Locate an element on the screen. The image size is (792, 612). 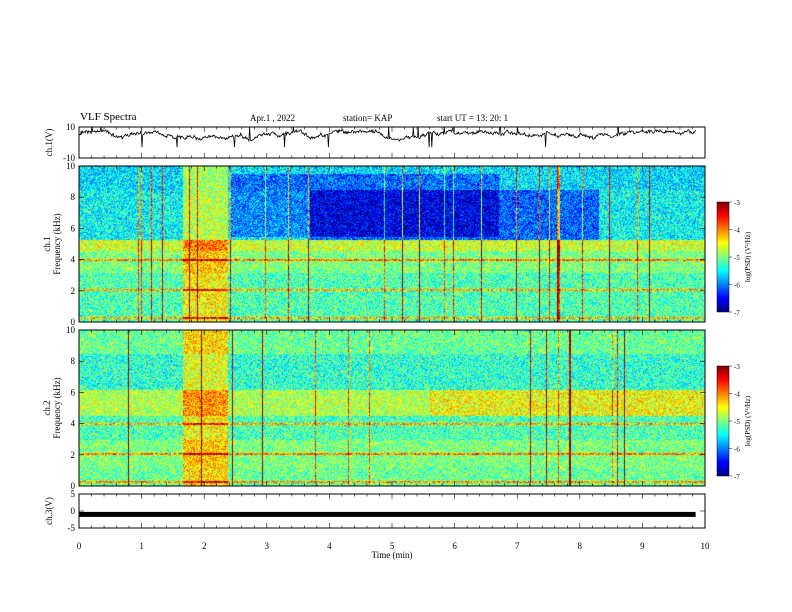
x-tick-label: 9 is located at coordinates (642, 546).